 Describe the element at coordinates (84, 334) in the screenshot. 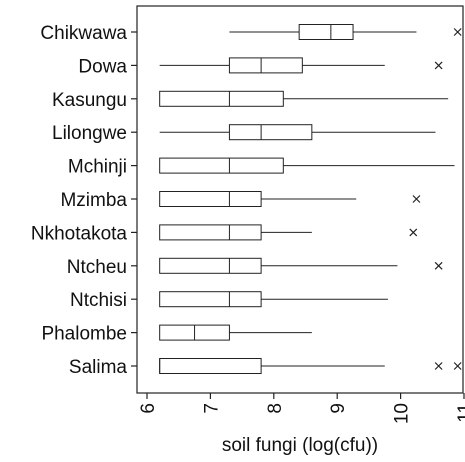

I see `category-label-phalombe: Phalombe` at that location.